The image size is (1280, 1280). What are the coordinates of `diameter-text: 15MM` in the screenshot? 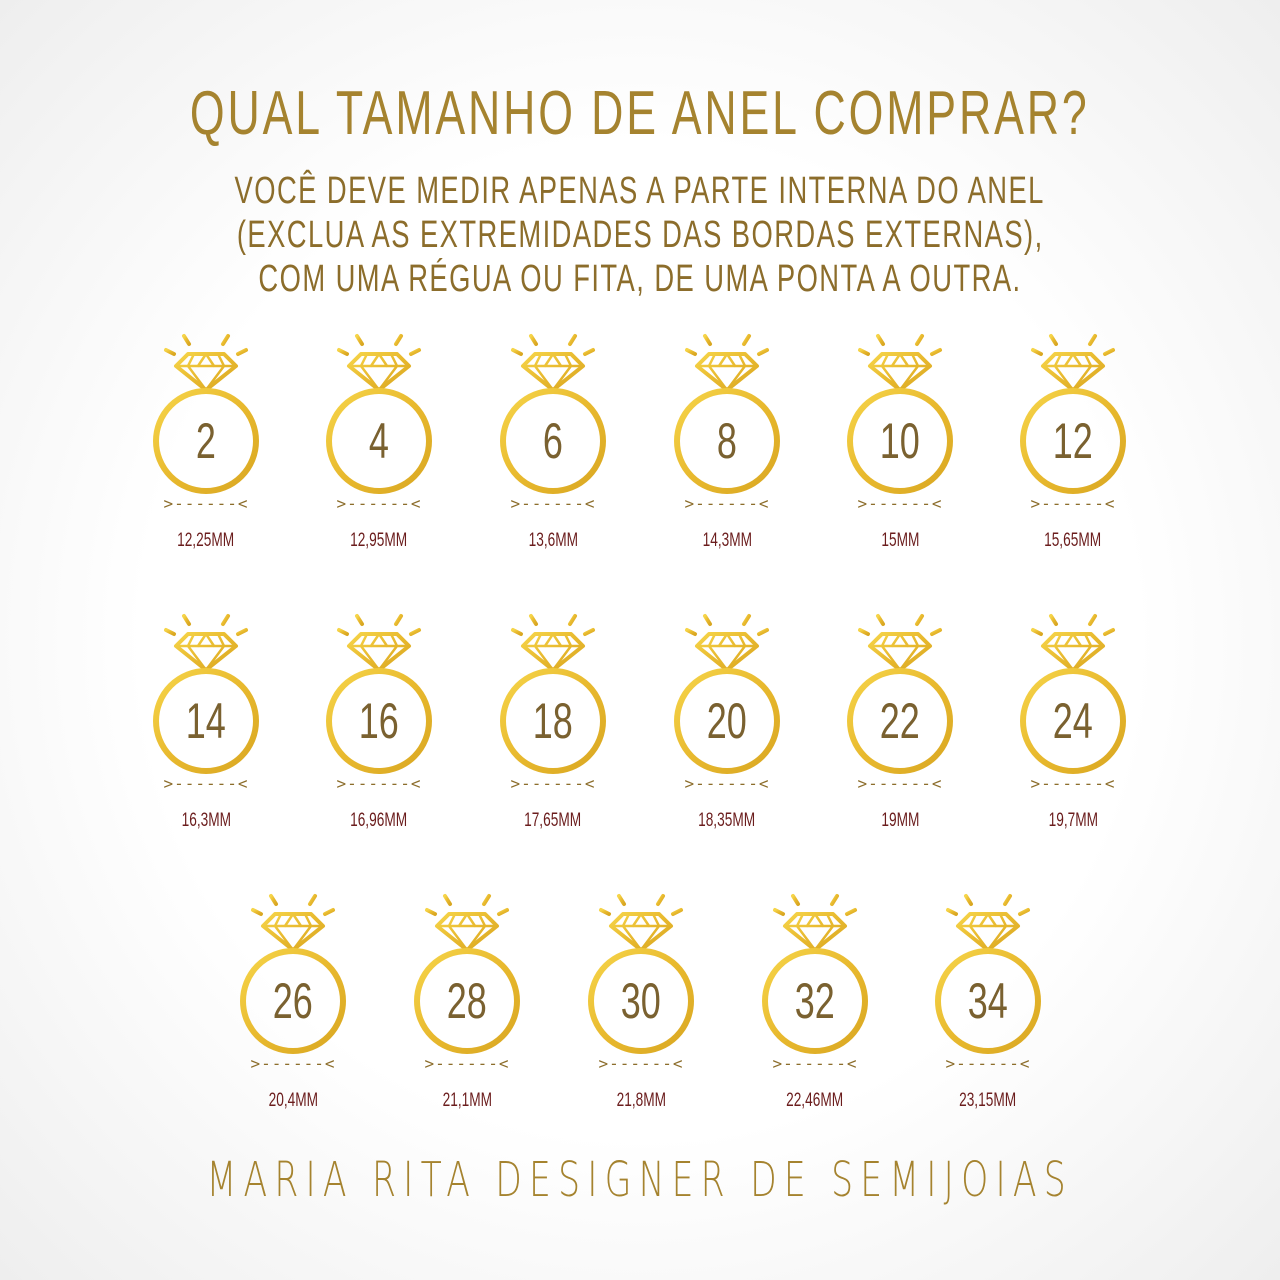 It's located at (899, 540).